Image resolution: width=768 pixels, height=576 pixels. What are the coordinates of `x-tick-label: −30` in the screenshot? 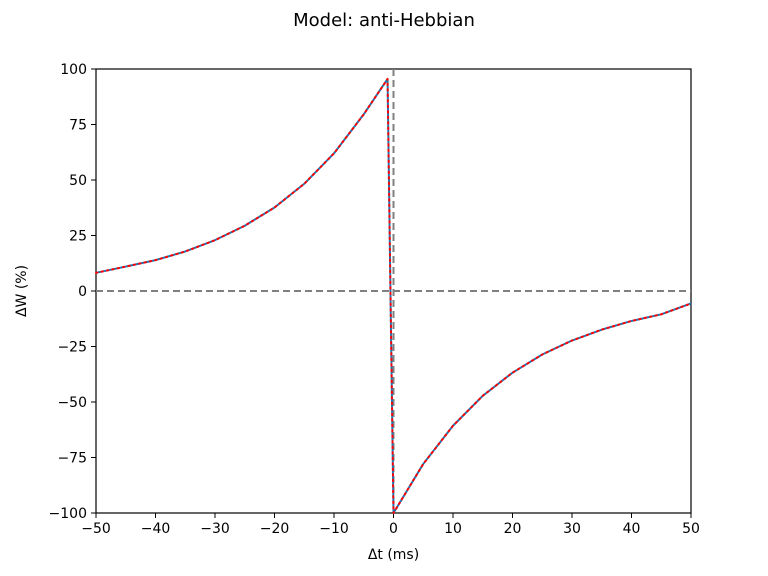 It's located at (215, 529).